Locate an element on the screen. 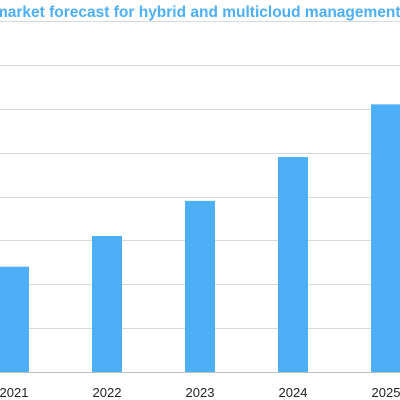 The width and height of the screenshot is (400, 400). x-tick-labels: 2021 2022 2023 2024 2025 is located at coordinates (200, 392).